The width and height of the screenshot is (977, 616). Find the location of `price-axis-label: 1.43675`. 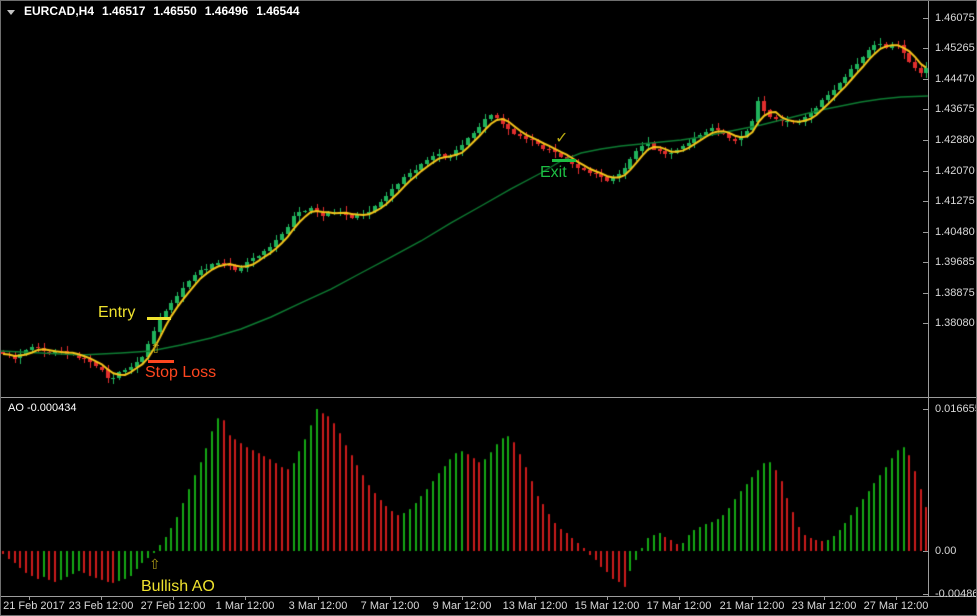

price-axis-label: 1.43675 is located at coordinates (955, 109).